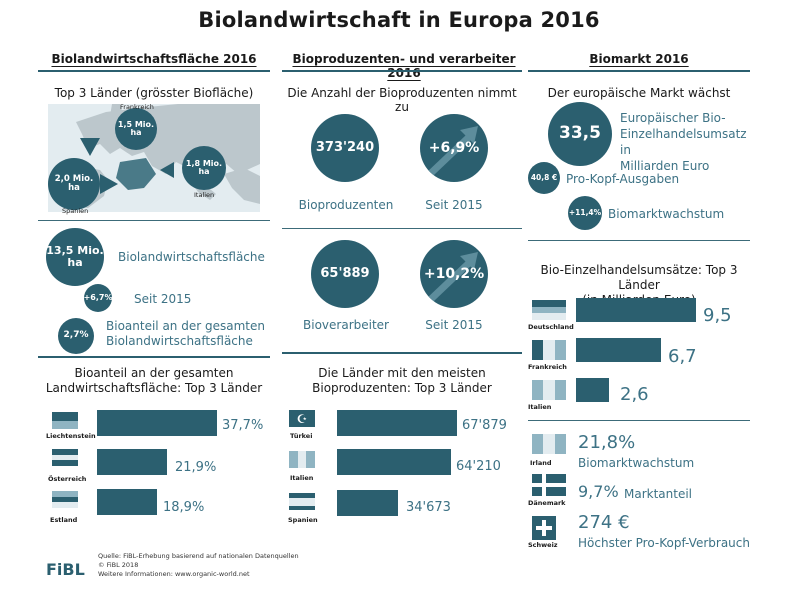 This screenshot has width=798, height=600. Describe the element at coordinates (204, 195) in the screenshot. I see `map-label-italien: Italien` at that location.